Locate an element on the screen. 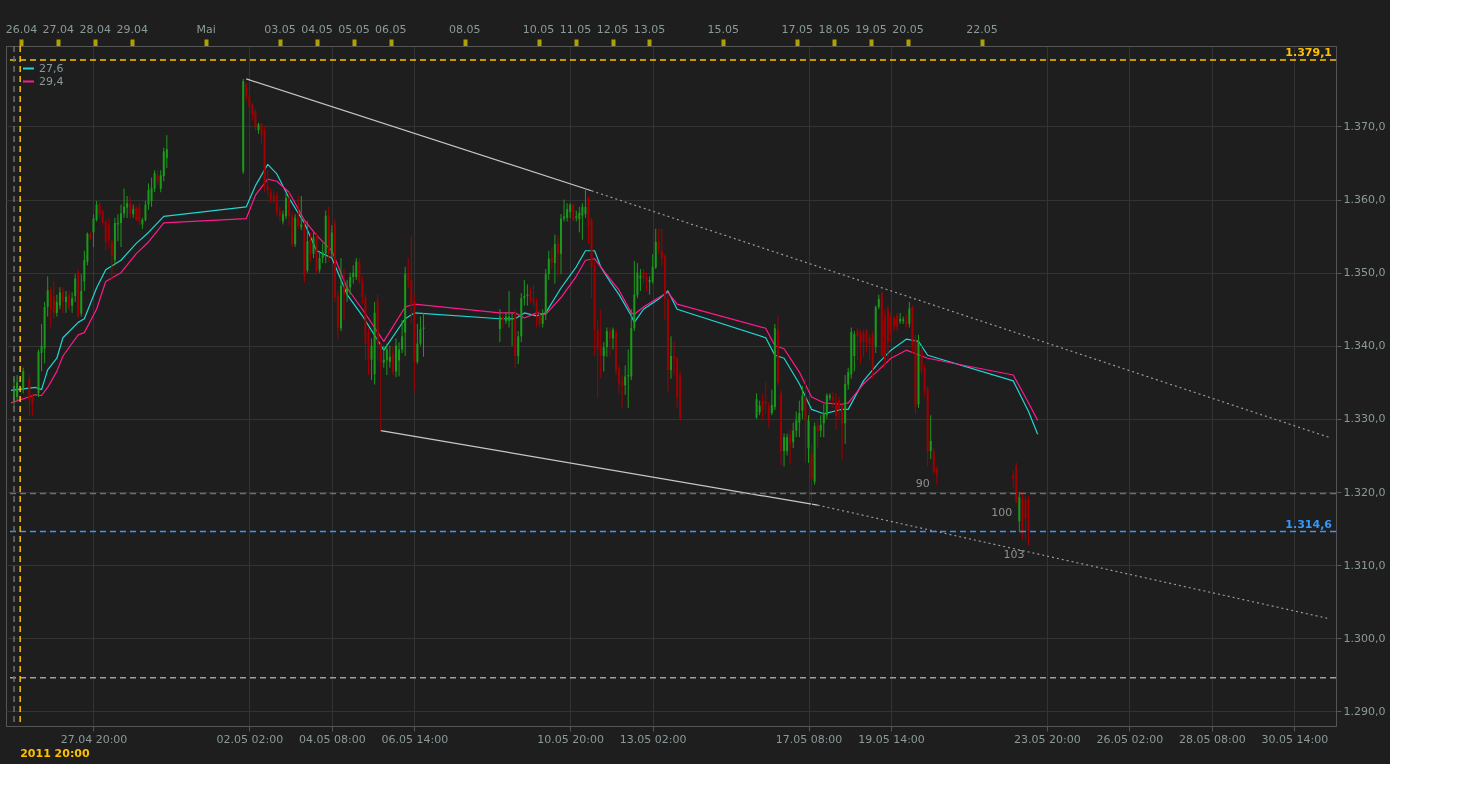  annotation: 90 is located at coordinates (922, 483).